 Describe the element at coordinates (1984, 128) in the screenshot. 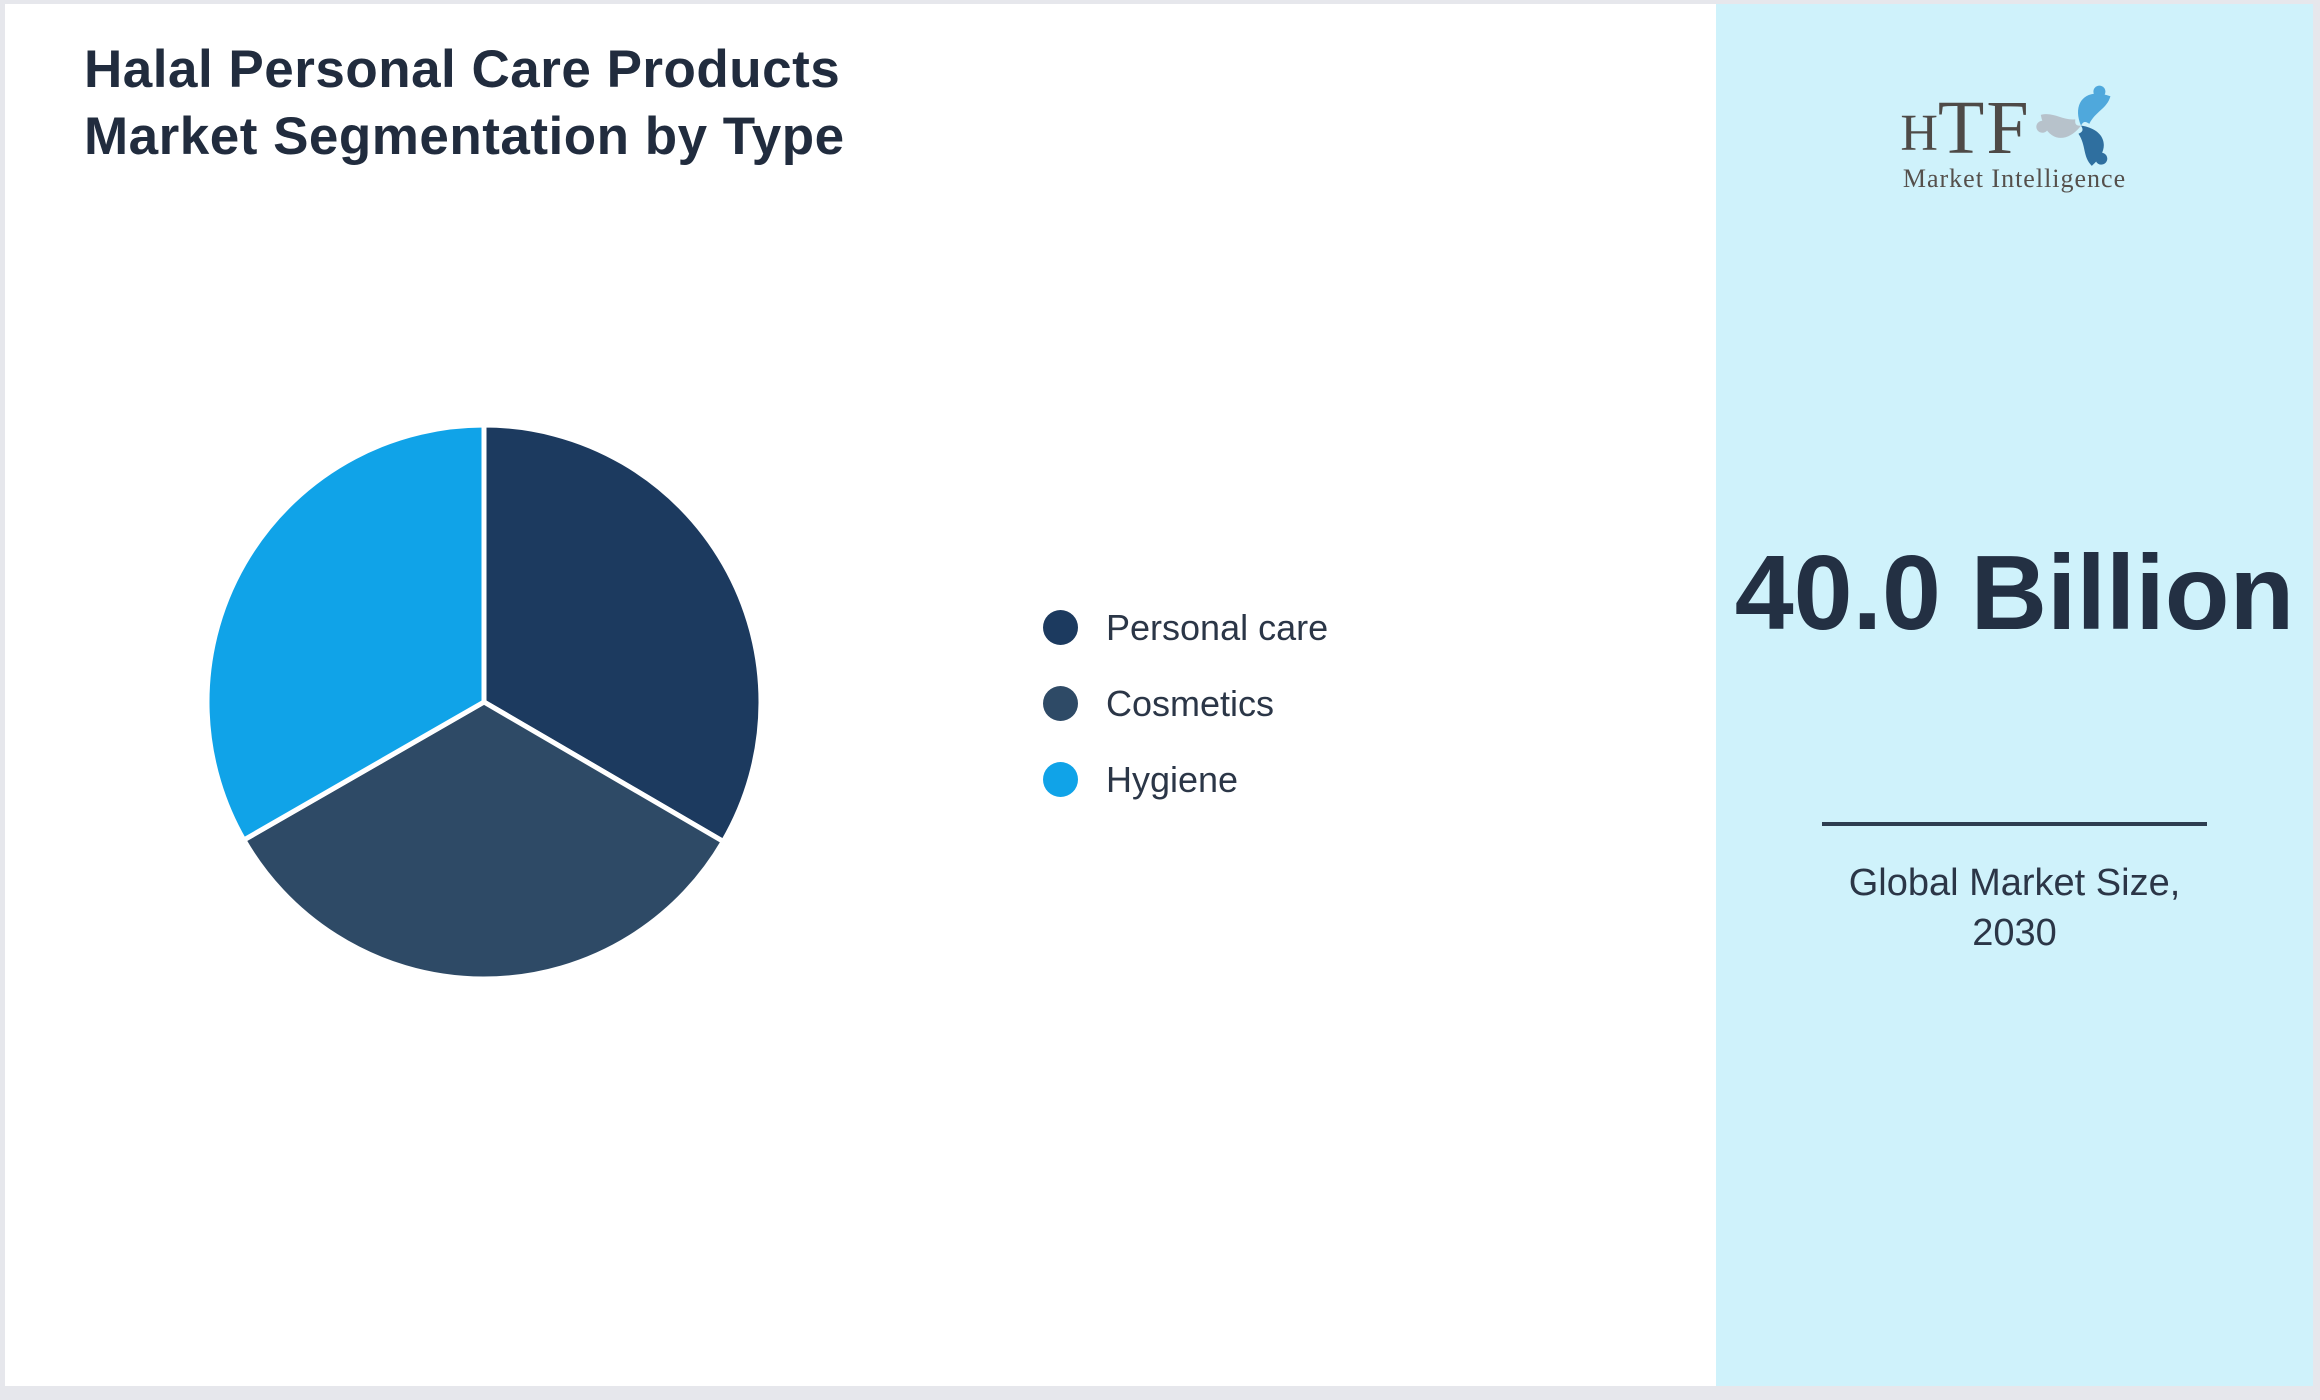

I see `logo-letters-tf: TF` at that location.